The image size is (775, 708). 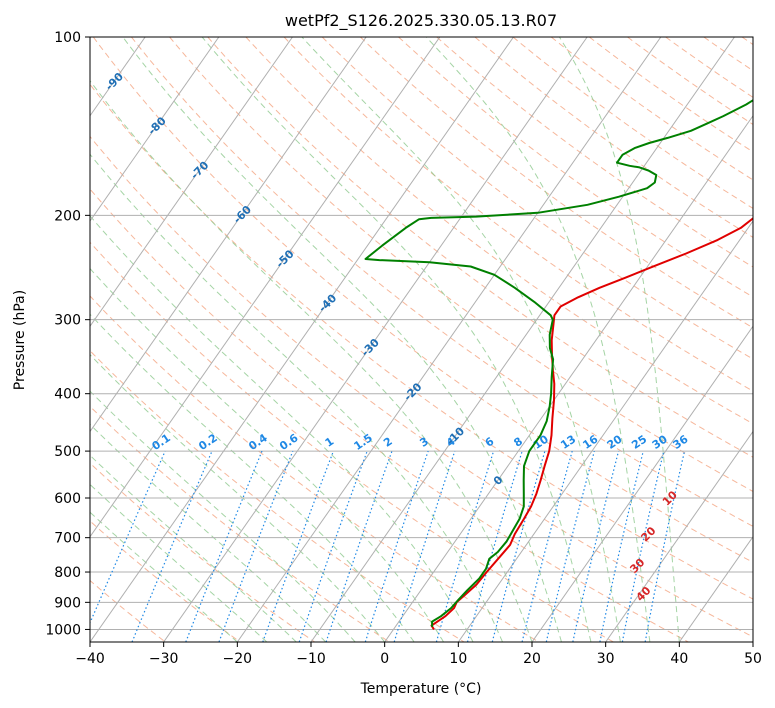 I want to click on y-tick-label: 900, so click(x=67, y=603).